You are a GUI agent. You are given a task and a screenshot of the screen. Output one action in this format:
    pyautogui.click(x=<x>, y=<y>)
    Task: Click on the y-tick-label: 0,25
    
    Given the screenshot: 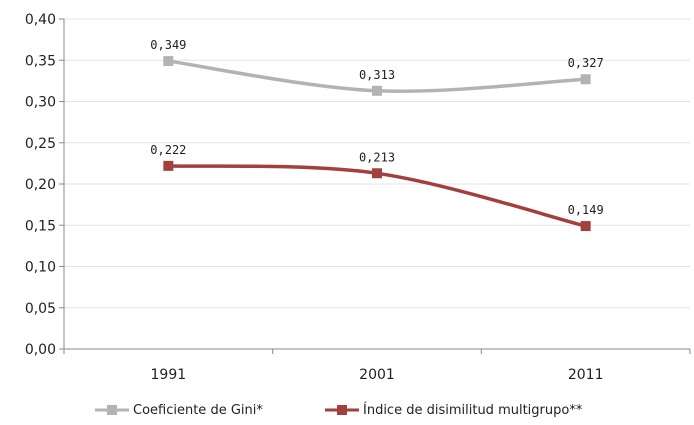 What is the action you would take?
    pyautogui.click(x=40, y=144)
    